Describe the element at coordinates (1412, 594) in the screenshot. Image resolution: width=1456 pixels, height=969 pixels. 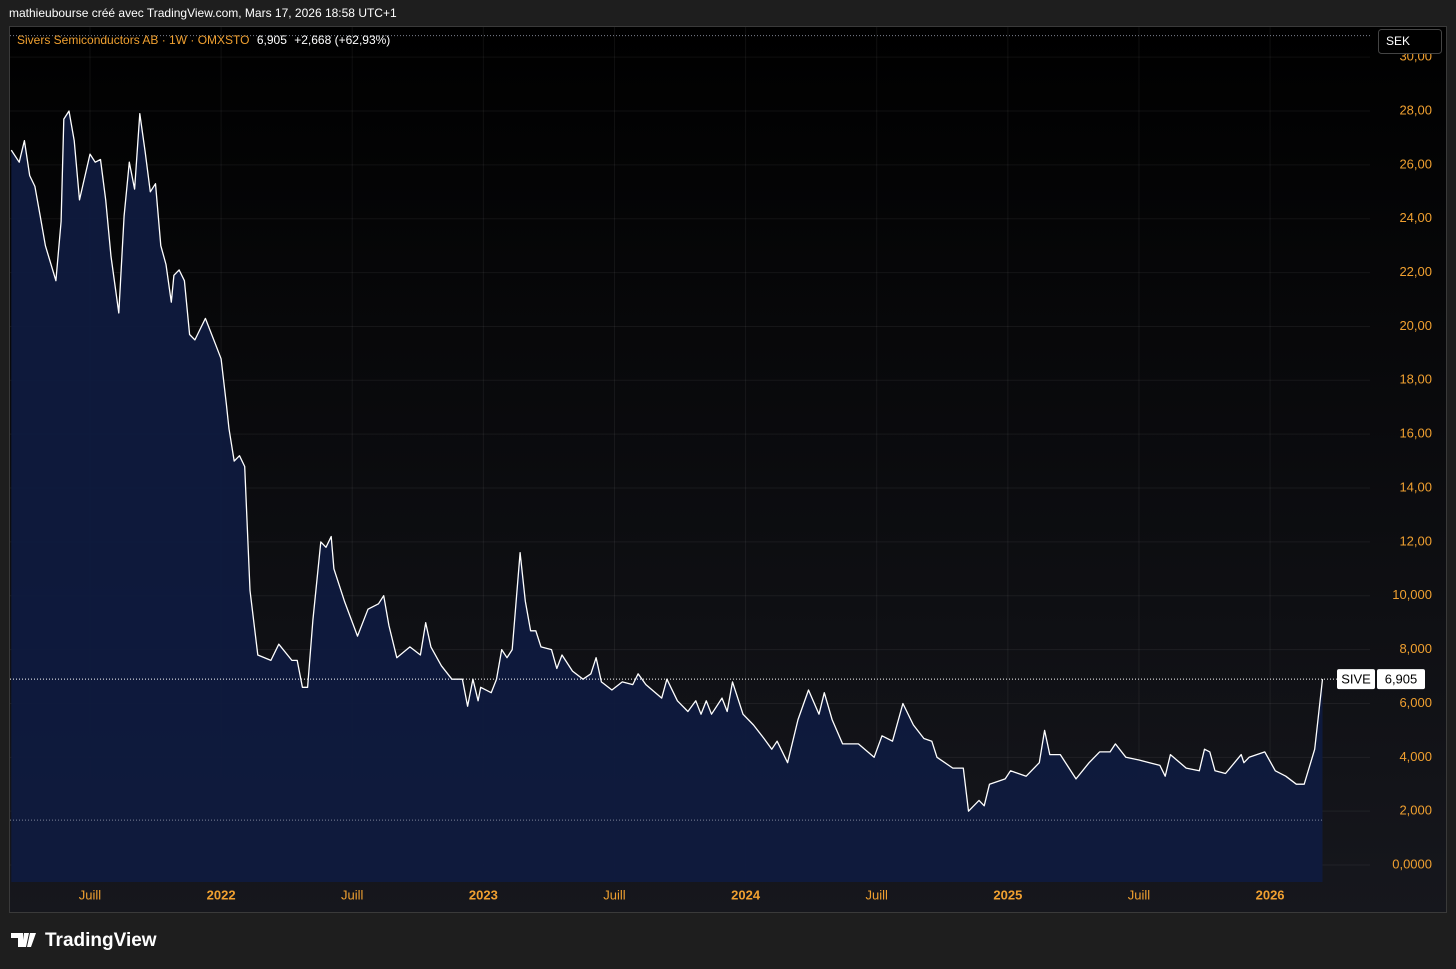
I see `y-tick-label: 10,000` at that location.